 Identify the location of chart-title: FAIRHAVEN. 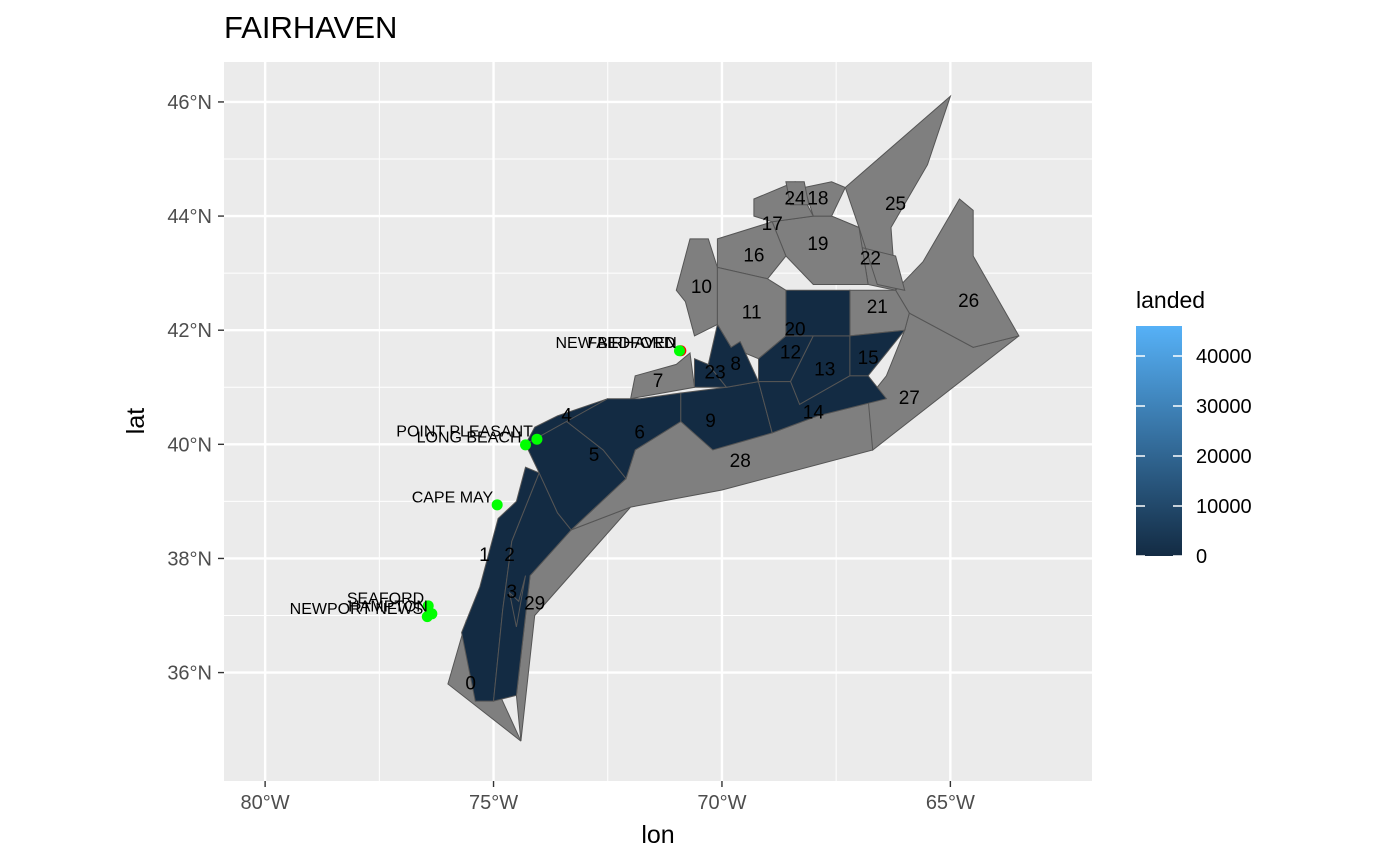
(310, 27).